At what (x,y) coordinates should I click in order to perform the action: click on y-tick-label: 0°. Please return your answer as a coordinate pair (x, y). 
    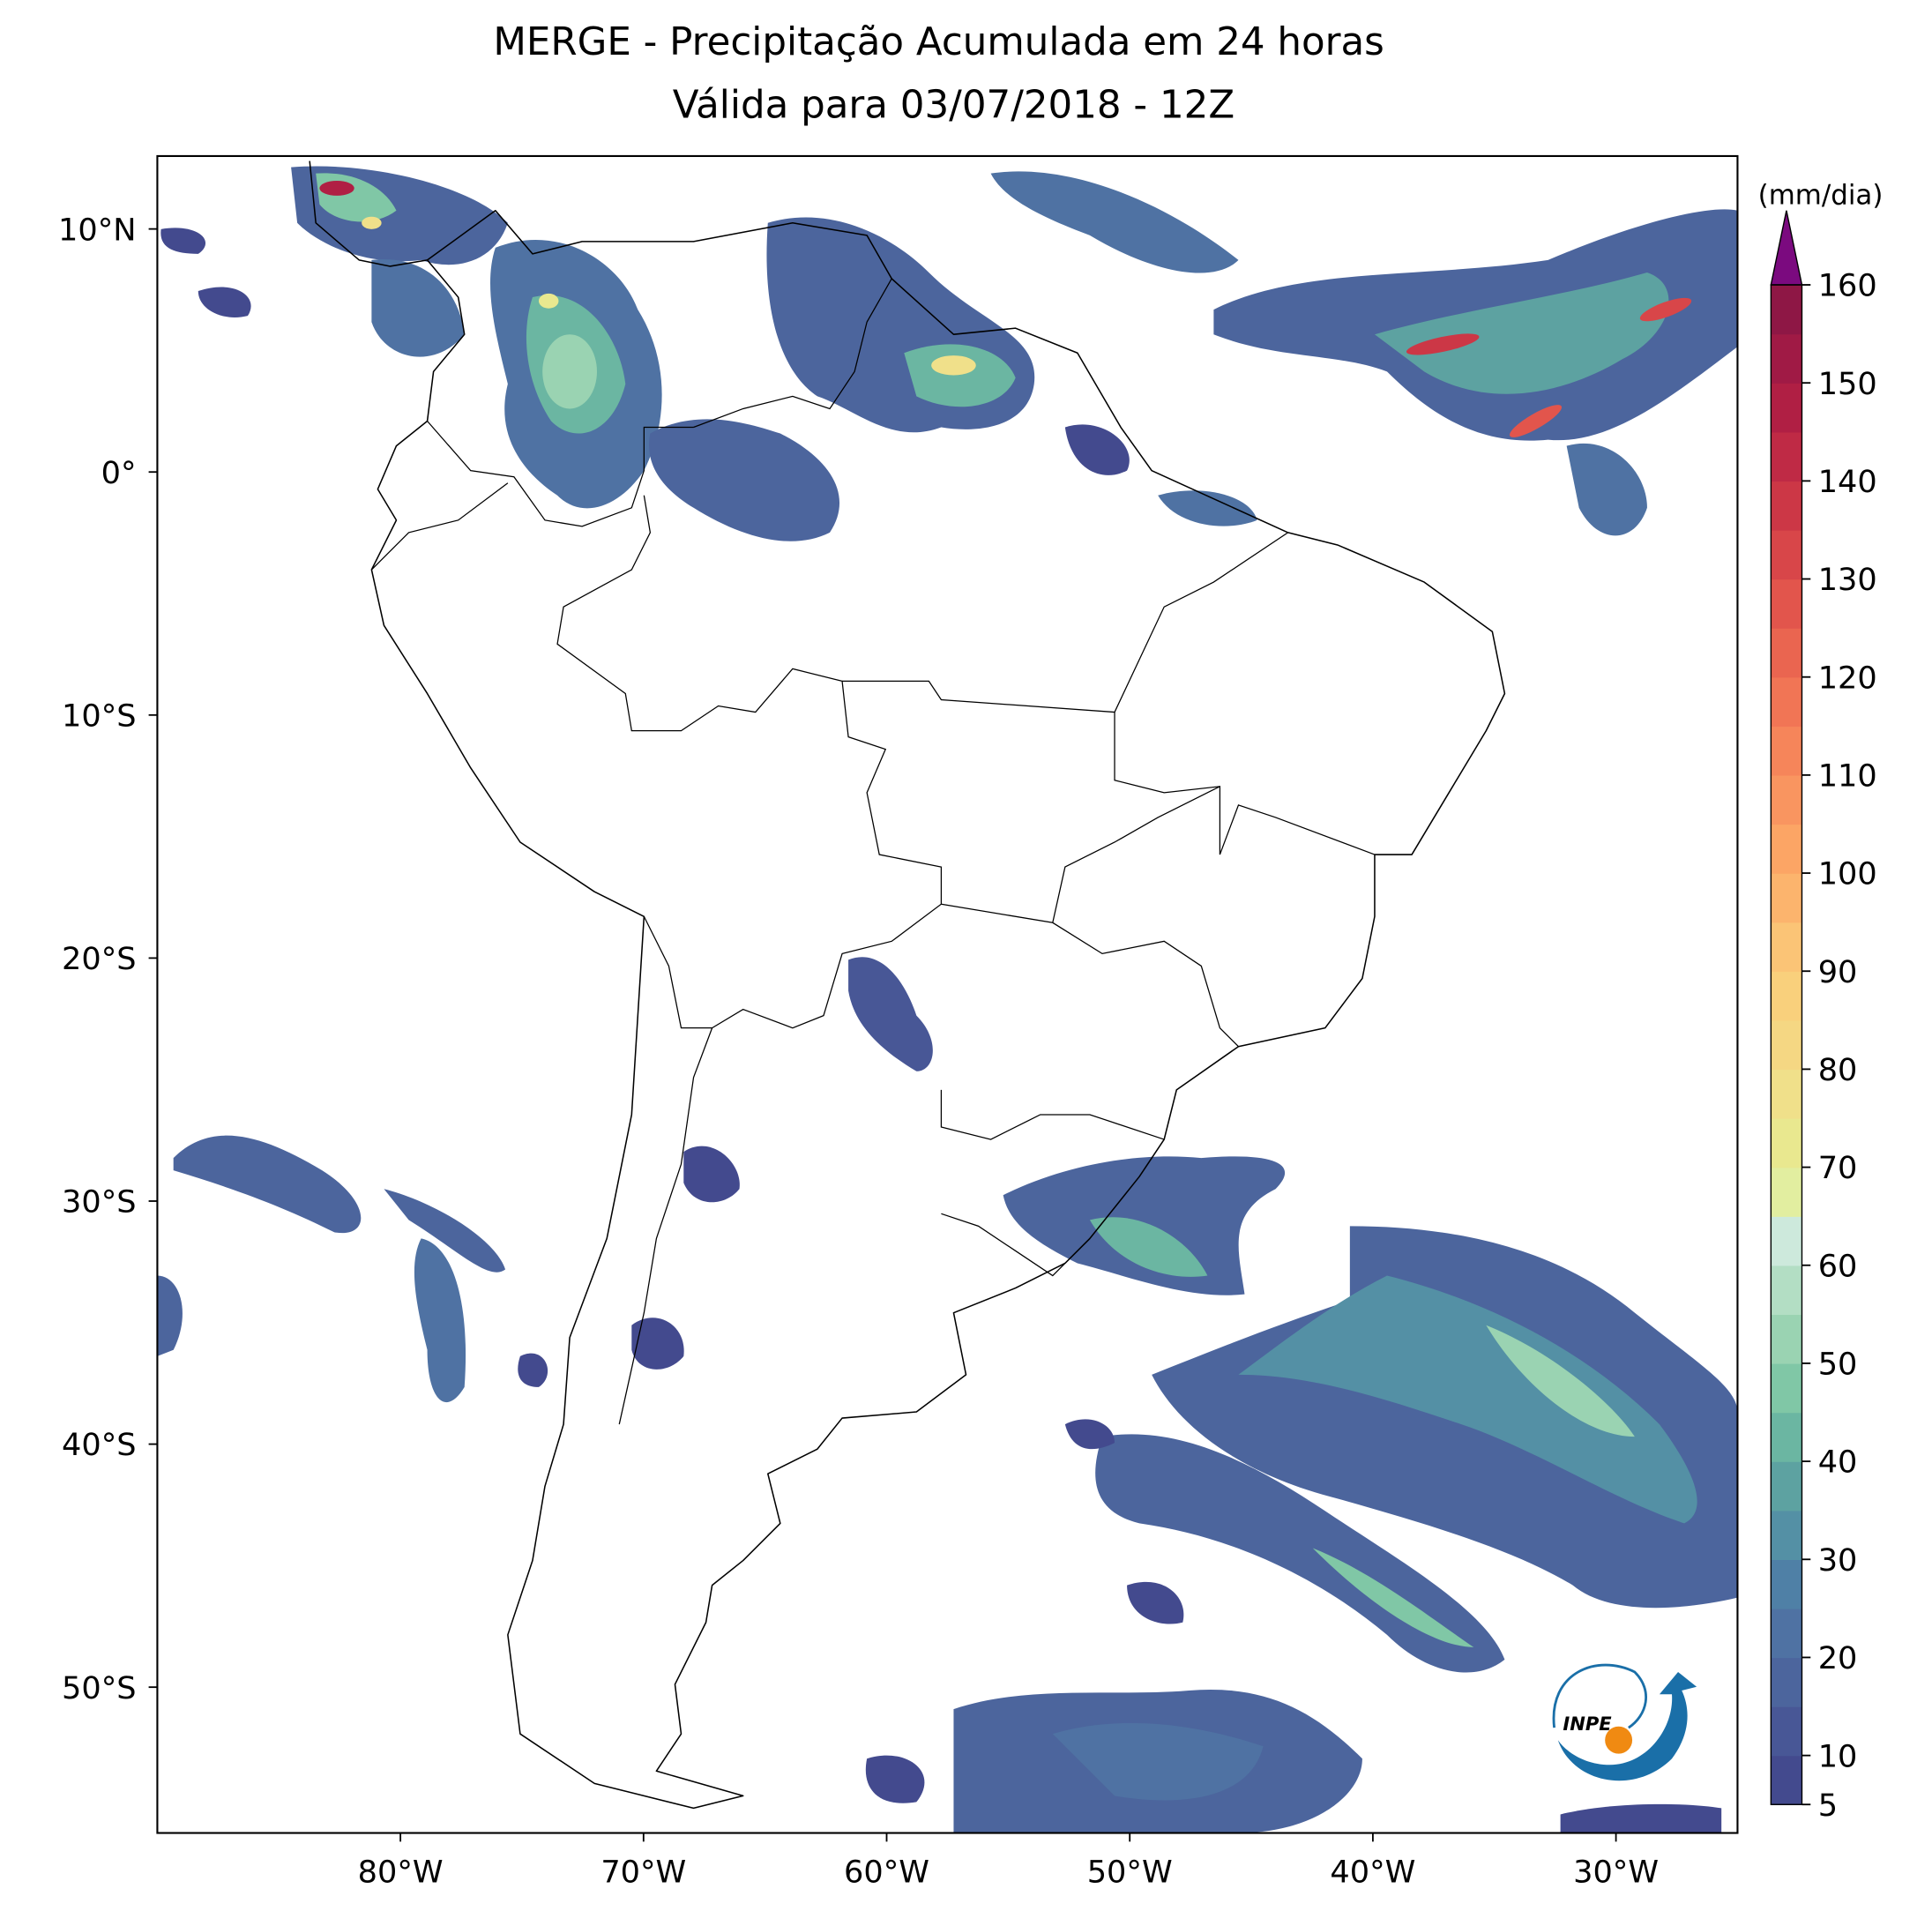
    Looking at the image, I should click on (119, 473).